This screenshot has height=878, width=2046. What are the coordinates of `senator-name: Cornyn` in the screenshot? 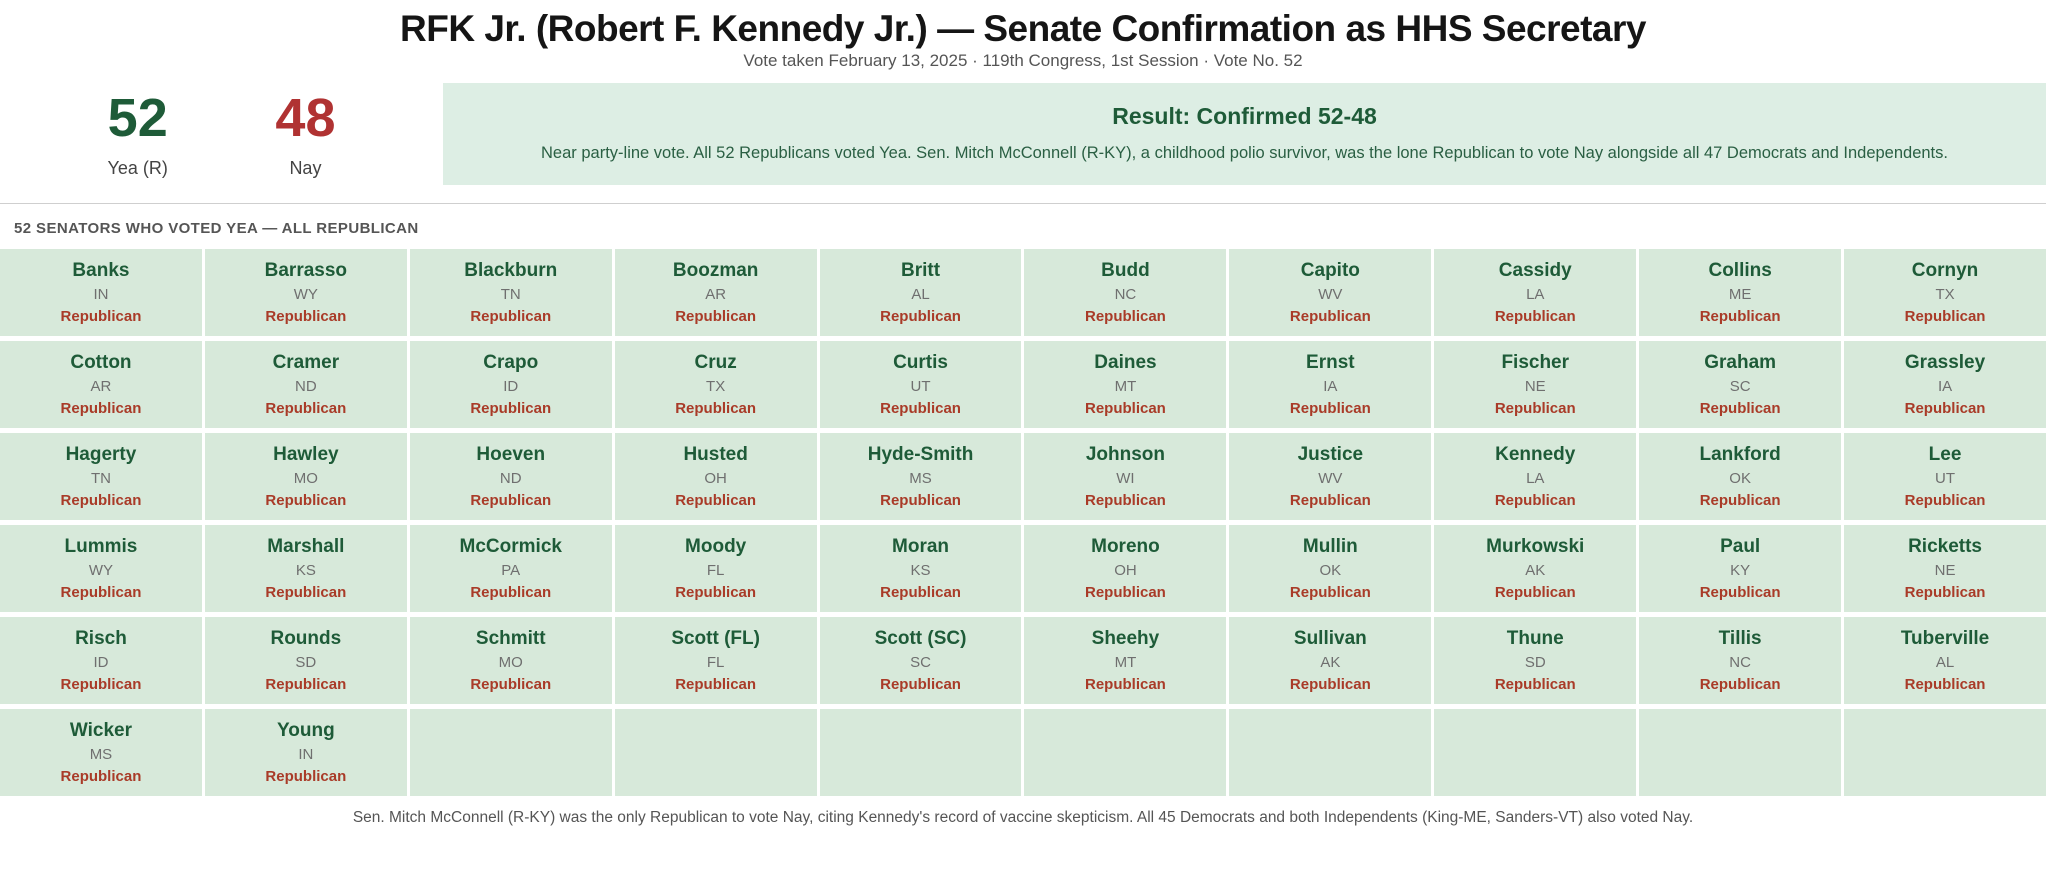 It's located at (1945, 270).